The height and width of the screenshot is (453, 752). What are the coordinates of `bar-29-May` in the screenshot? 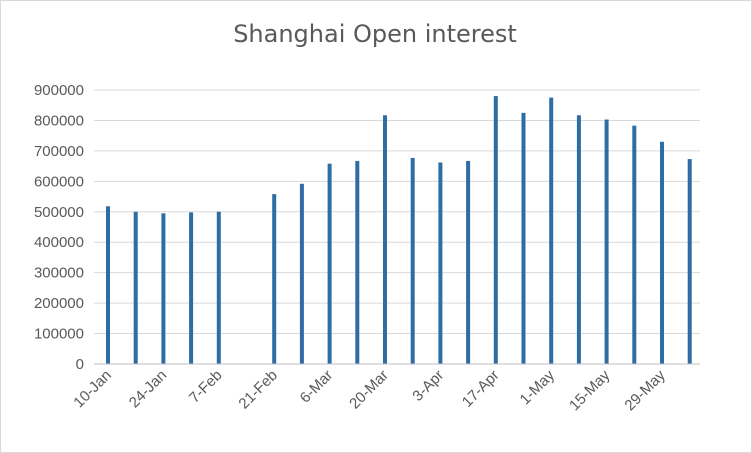 It's located at (662, 252).